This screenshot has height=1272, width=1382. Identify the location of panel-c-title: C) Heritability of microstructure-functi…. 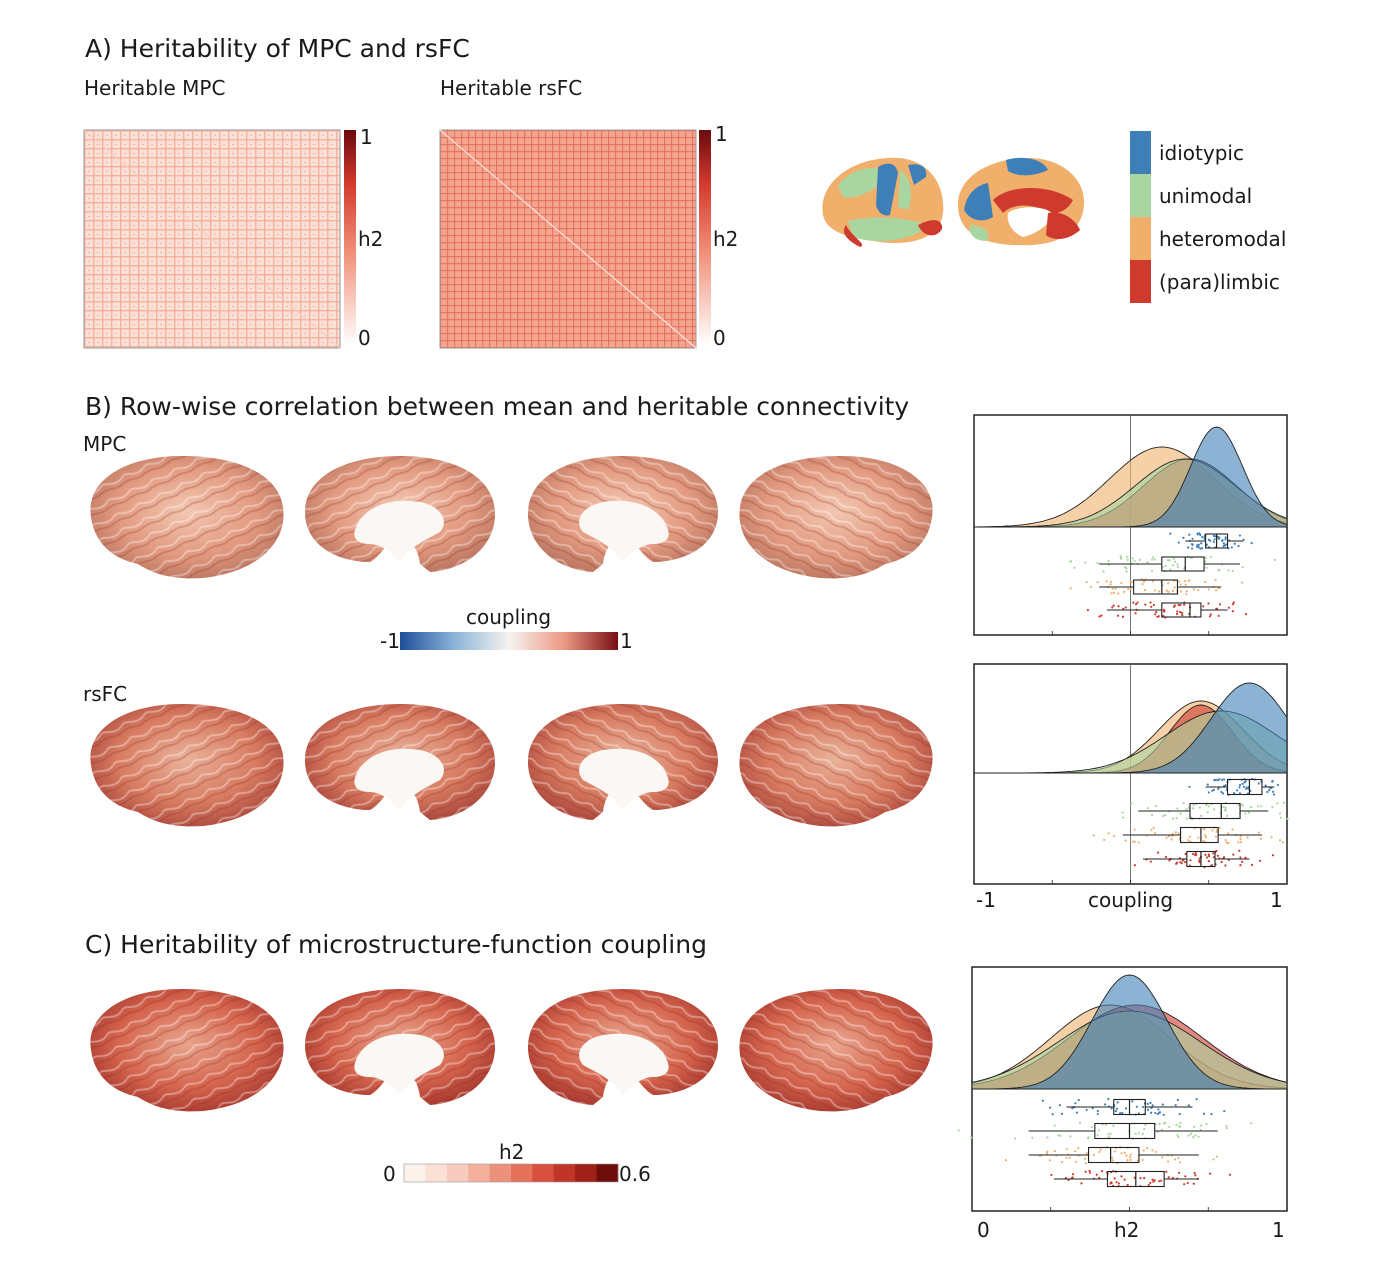
(396, 944).